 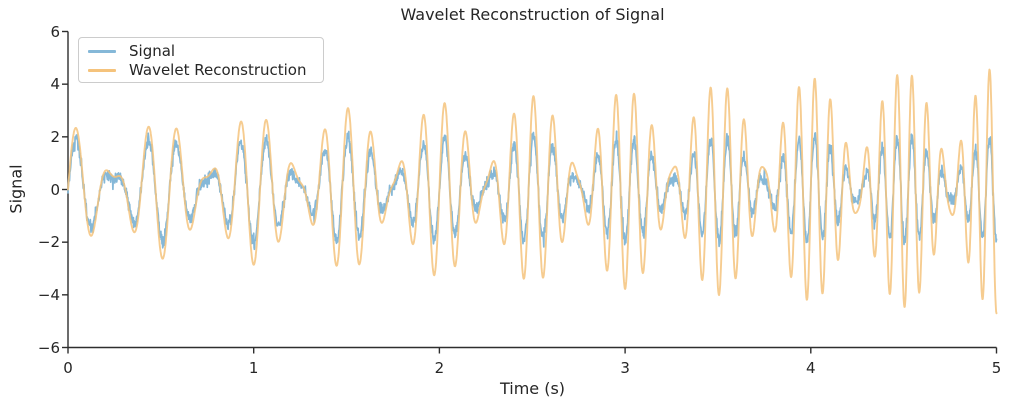 I want to click on y-tick-label: −2, so click(x=48, y=242).